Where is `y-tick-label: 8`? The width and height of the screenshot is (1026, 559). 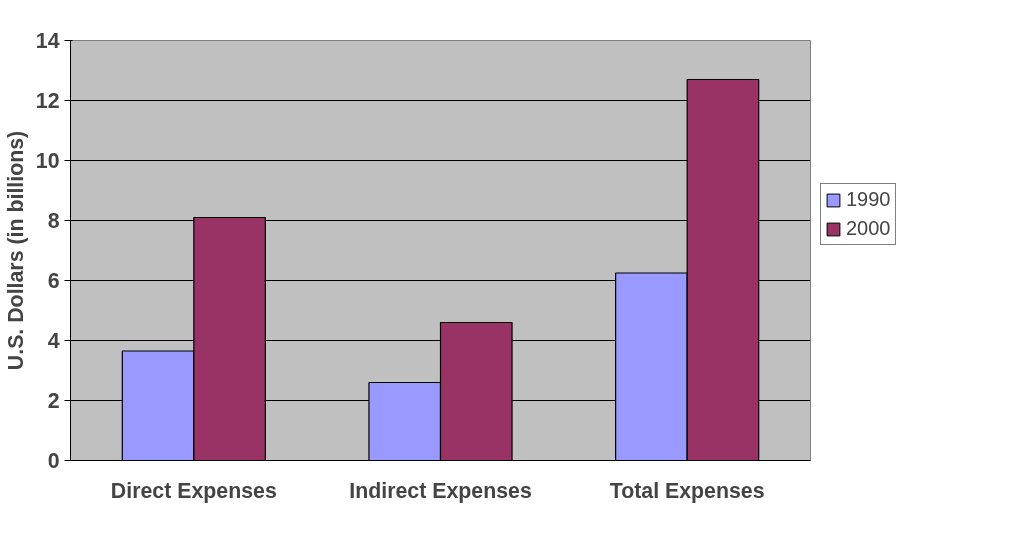
y-tick-label: 8 is located at coordinates (53, 221).